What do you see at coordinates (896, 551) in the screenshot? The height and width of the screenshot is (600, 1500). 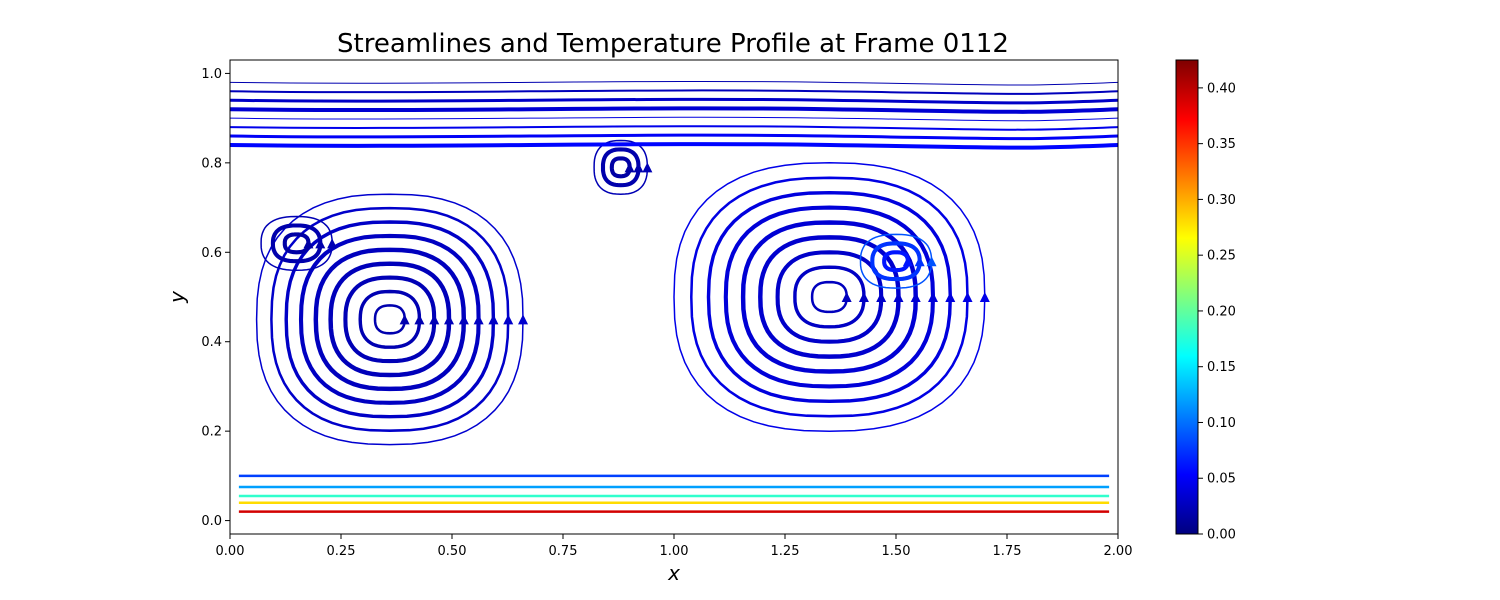 I see `x-tick-label: 1.50` at bounding box center [896, 551].